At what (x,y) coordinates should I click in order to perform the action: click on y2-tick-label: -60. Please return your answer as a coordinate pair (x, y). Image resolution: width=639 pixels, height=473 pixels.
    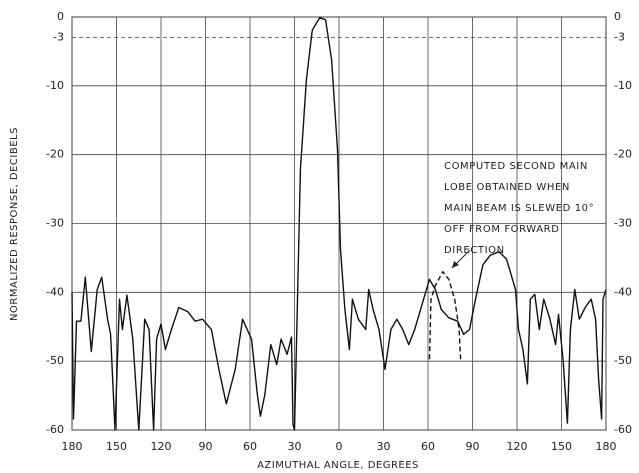
    Looking at the image, I should click on (623, 429).